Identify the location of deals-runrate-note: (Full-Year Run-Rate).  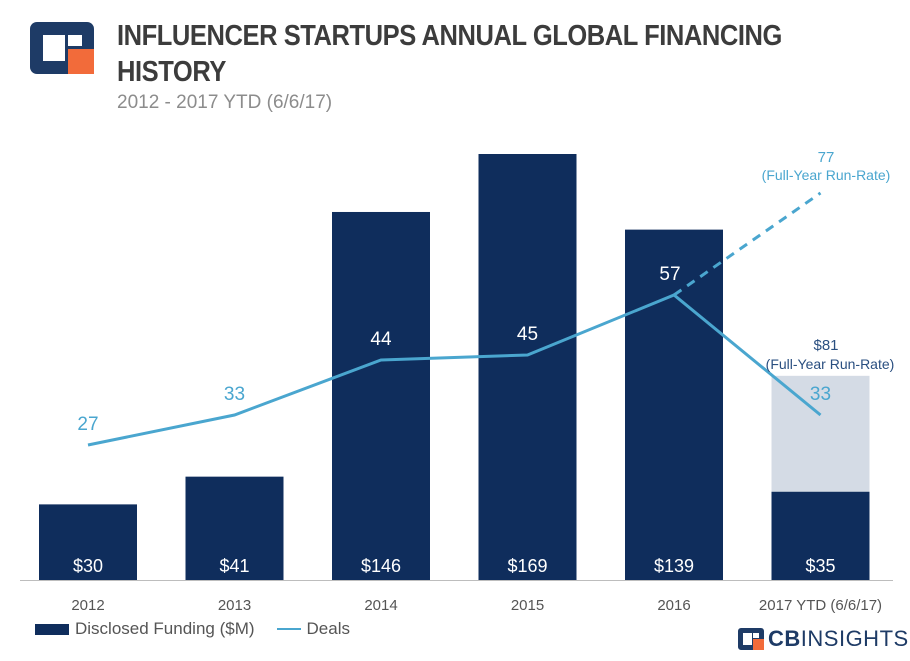
(826, 175).